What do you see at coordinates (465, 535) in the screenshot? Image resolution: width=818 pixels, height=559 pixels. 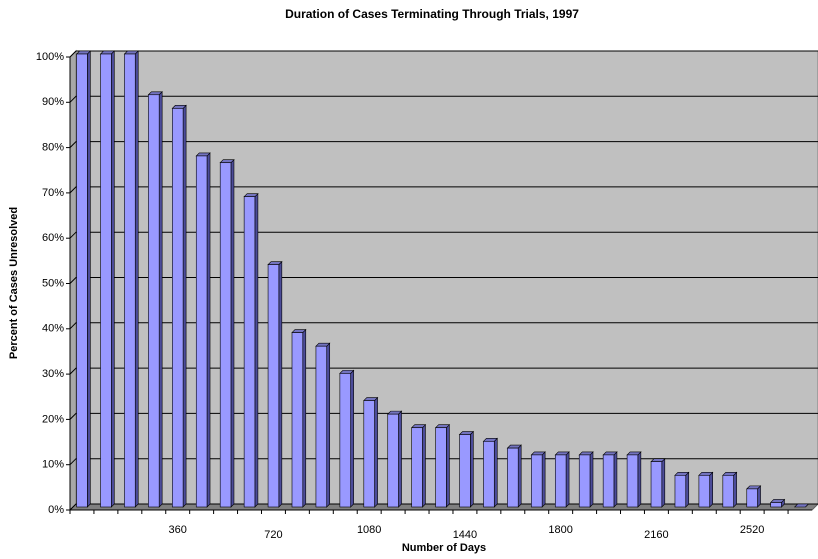 I see `x-tick-label: 1440` at bounding box center [465, 535].